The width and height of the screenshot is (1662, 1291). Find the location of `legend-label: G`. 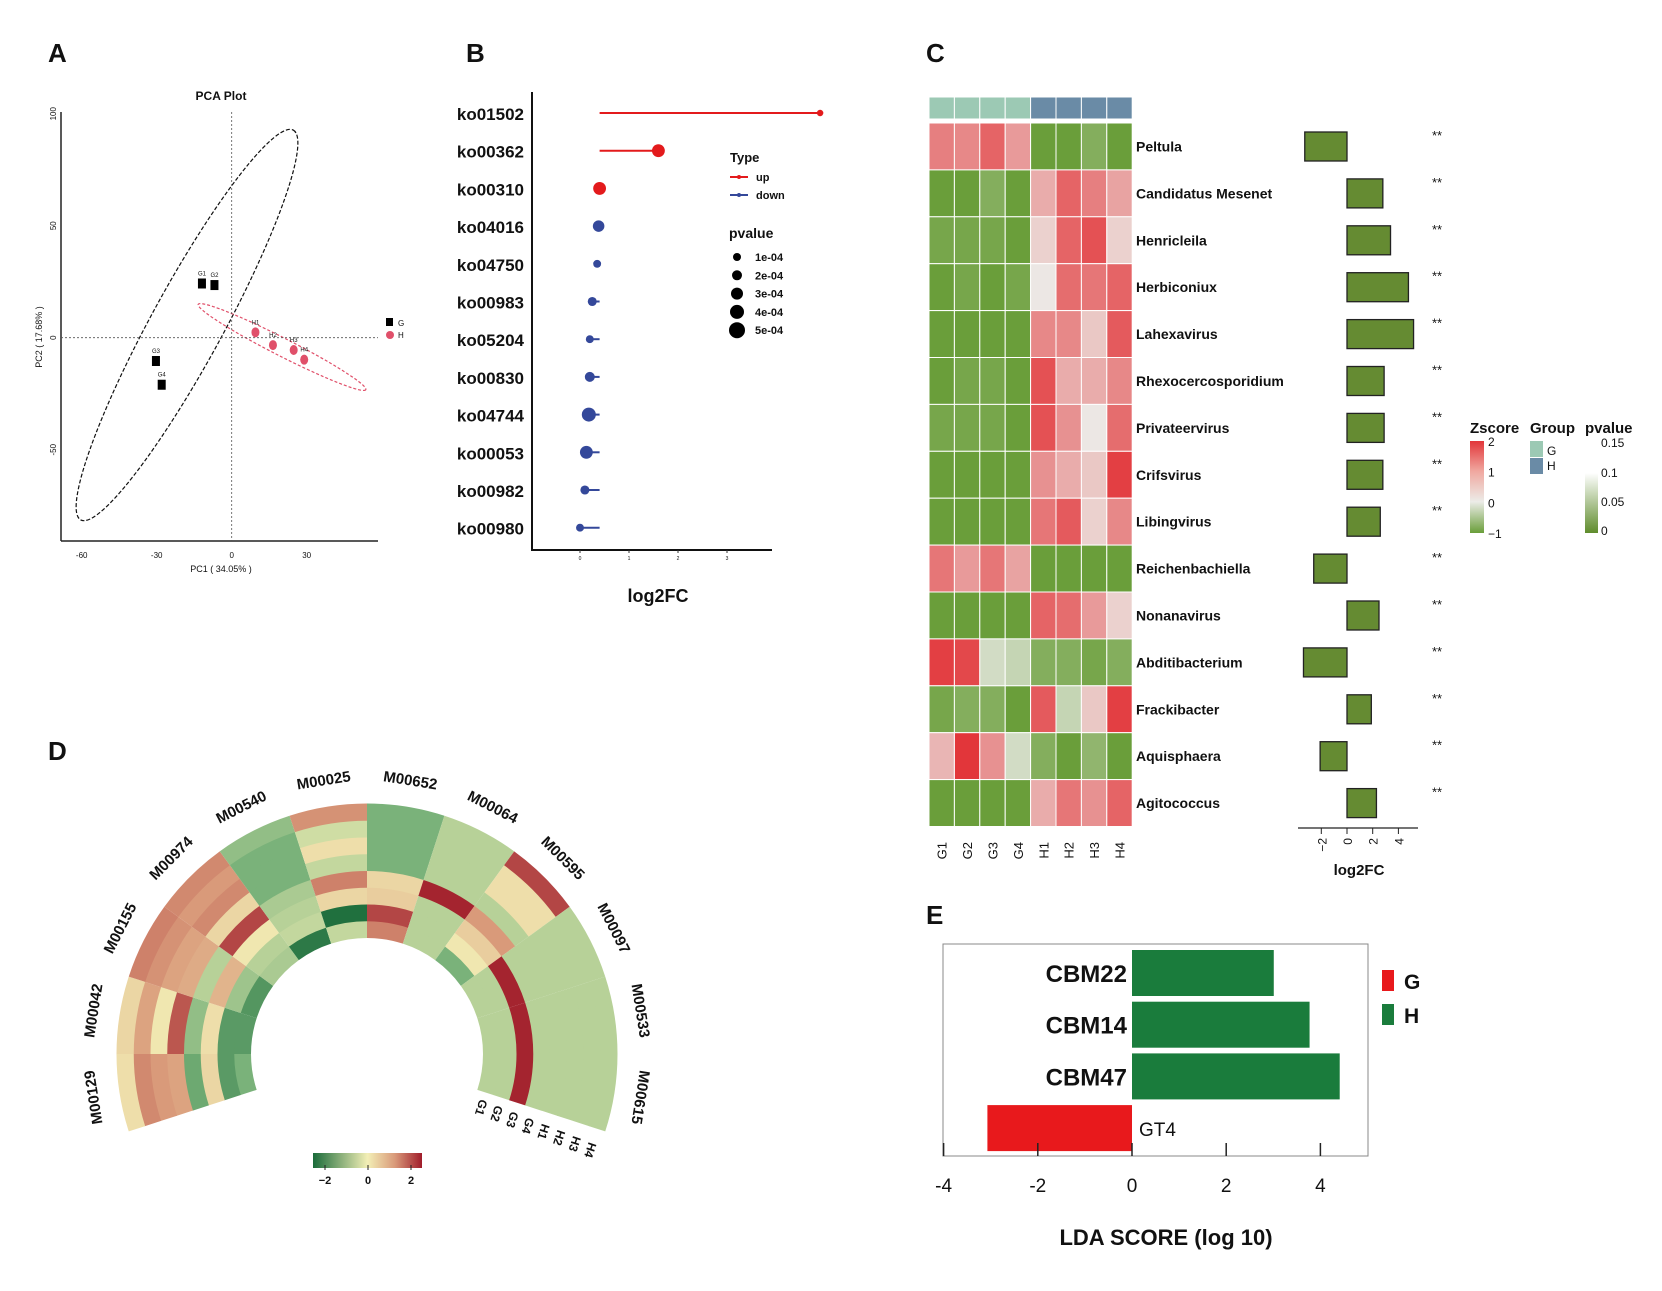

legend-label: G is located at coordinates (1412, 982).